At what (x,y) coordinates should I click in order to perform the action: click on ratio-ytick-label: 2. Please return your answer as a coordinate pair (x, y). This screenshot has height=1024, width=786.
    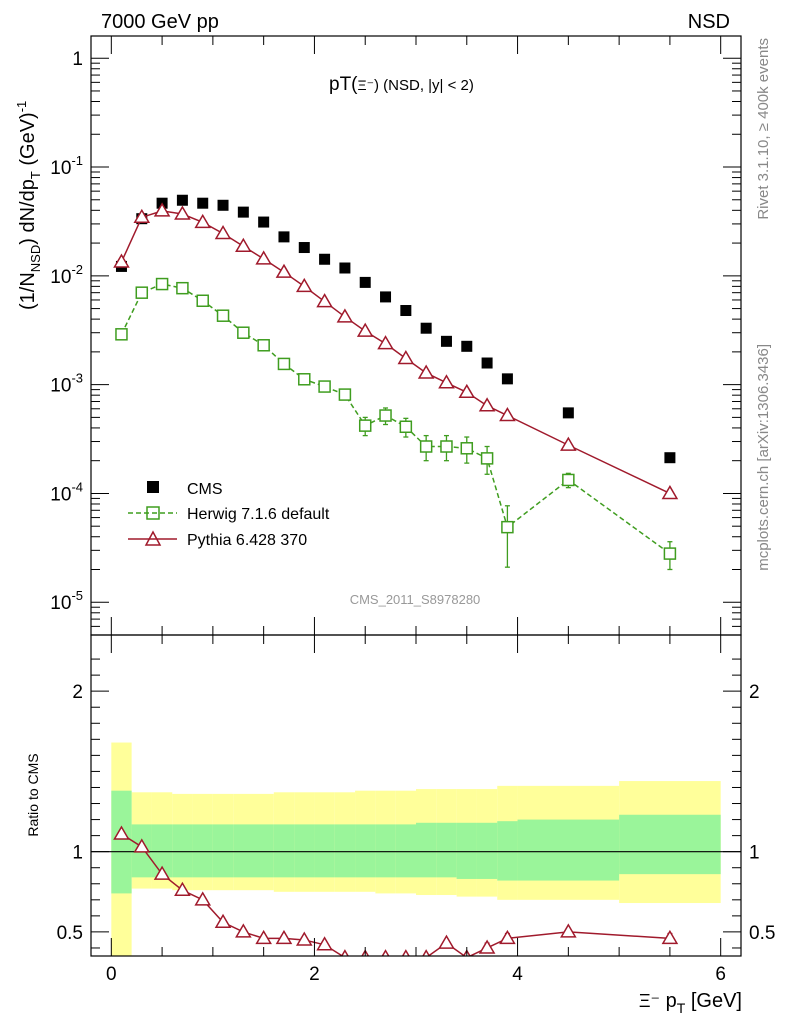
    Looking at the image, I should click on (77, 692).